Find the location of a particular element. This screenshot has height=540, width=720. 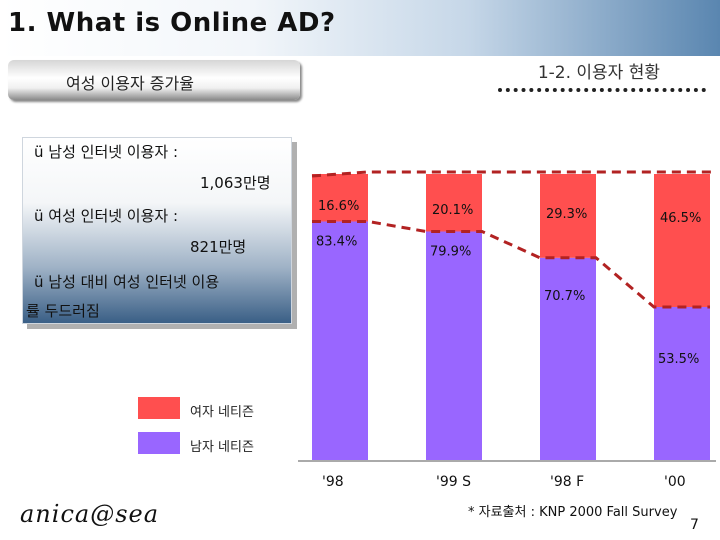

label-male-0: 83.4% is located at coordinates (336, 241).